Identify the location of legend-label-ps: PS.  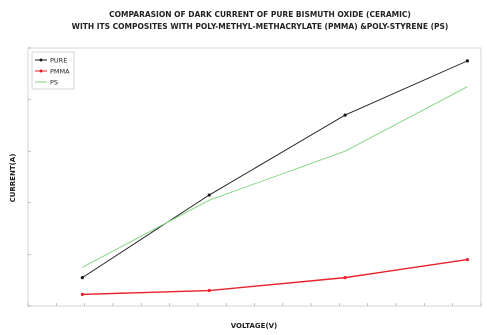
(54, 82).